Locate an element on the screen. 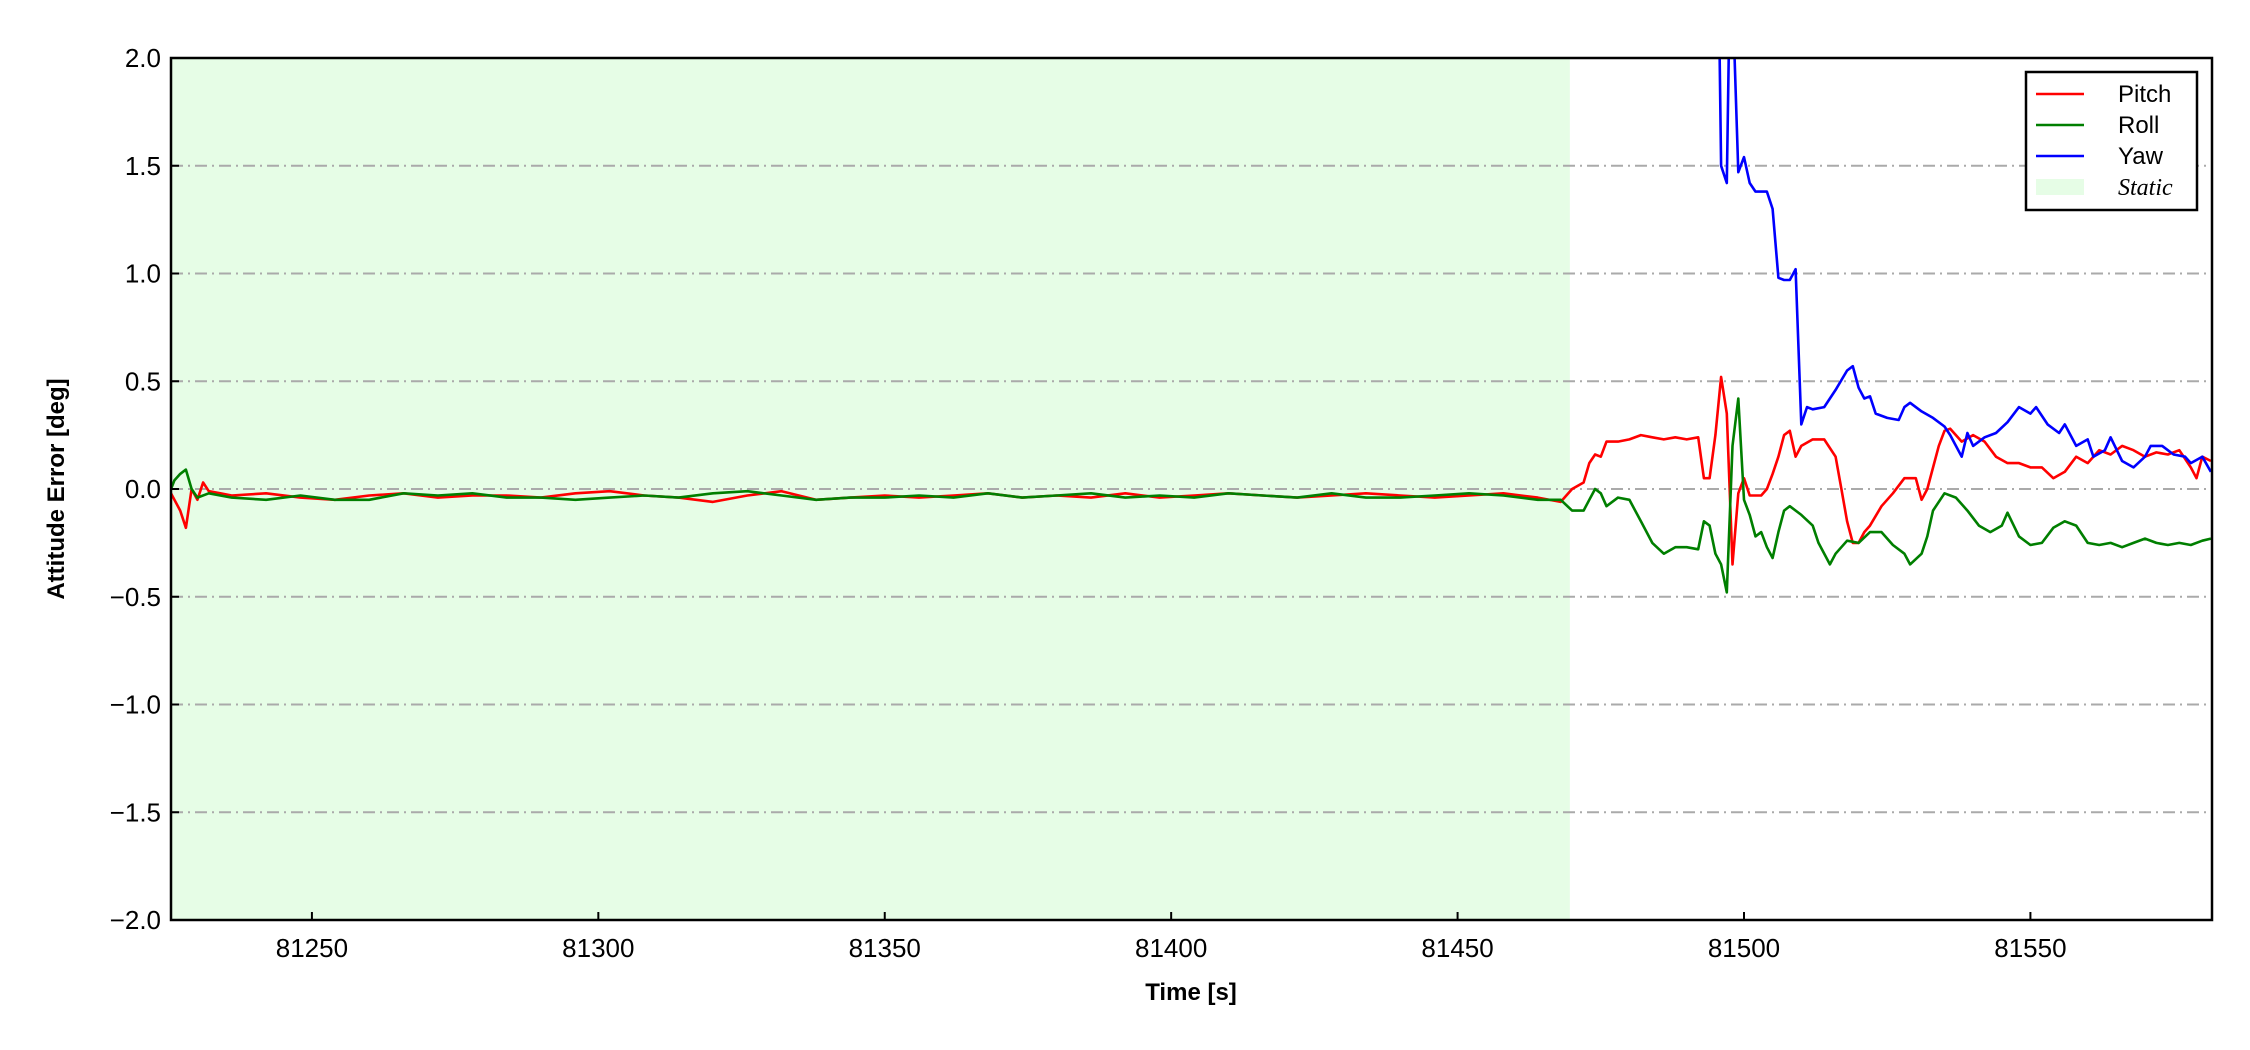 The width and height of the screenshot is (2250, 1050). y-axis-label: Attitude Error [deg] is located at coordinates (56, 488).